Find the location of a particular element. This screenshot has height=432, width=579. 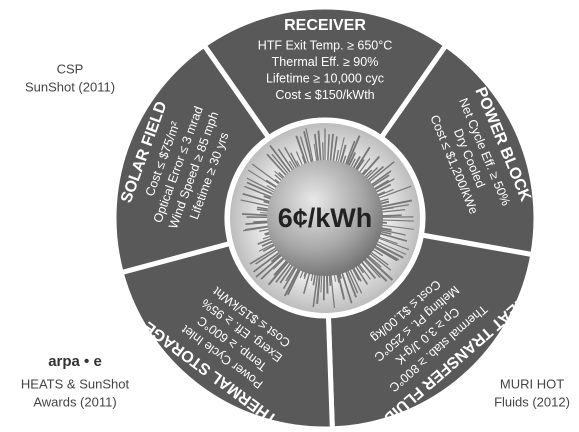

sector-line: Lifetime ≥ 10,000 cyc is located at coordinates (325, 78).